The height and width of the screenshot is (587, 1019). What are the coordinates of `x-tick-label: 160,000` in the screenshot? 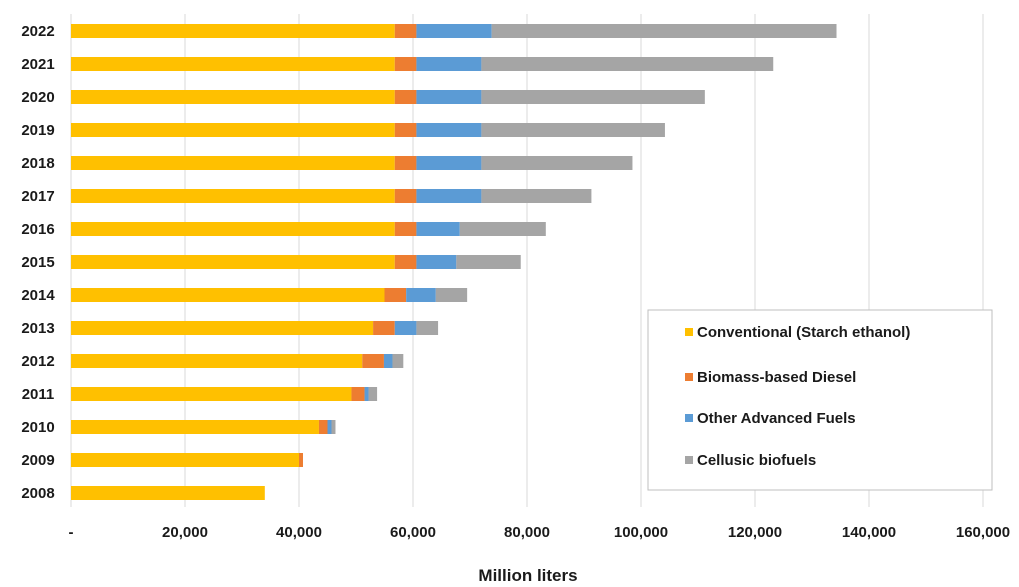 It's located at (983, 532).